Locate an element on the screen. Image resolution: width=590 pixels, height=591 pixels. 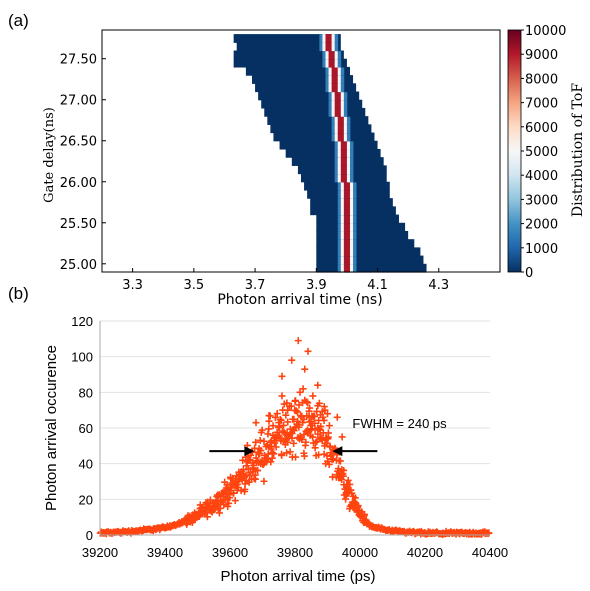
y-tick-label: 25.00 is located at coordinates (78, 265).